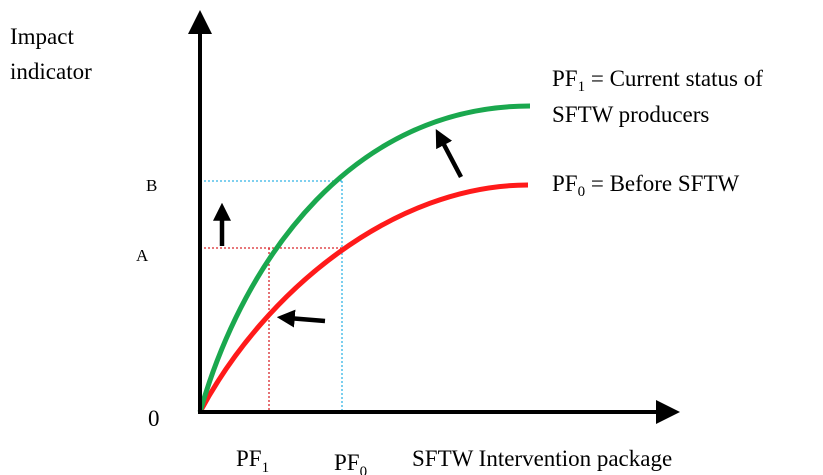 This screenshot has height=475, width=823. What do you see at coordinates (449, 154) in the screenshot?
I see `shift-arrow-frontier` at bounding box center [449, 154].